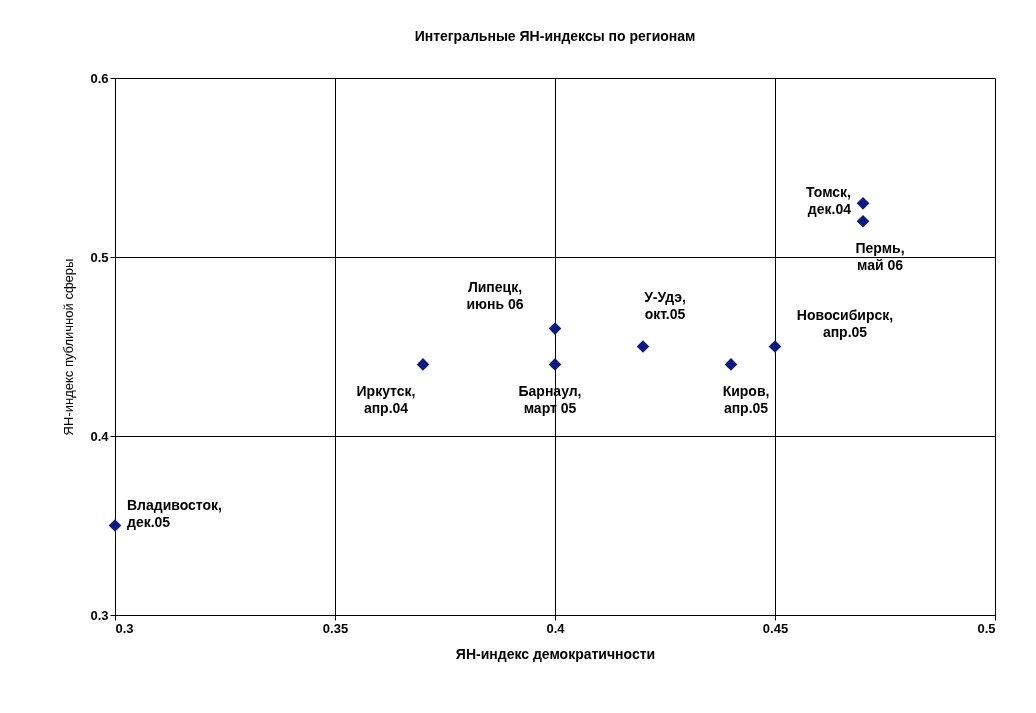 The width and height of the screenshot is (1036, 713). Describe the element at coordinates (99, 257) in the screenshot. I see `y-tick-label: 0.5` at that location.